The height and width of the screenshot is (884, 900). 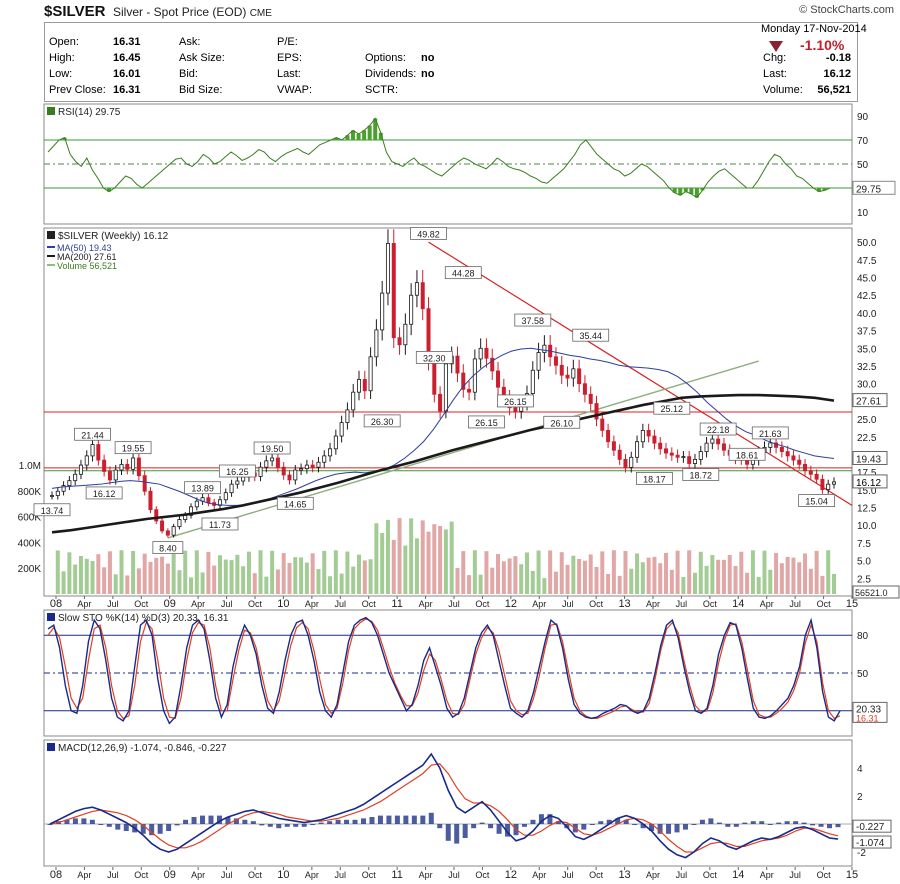 What do you see at coordinates (868, 483) in the screenshot?
I see `price-last-label: 16.12` at bounding box center [868, 483].